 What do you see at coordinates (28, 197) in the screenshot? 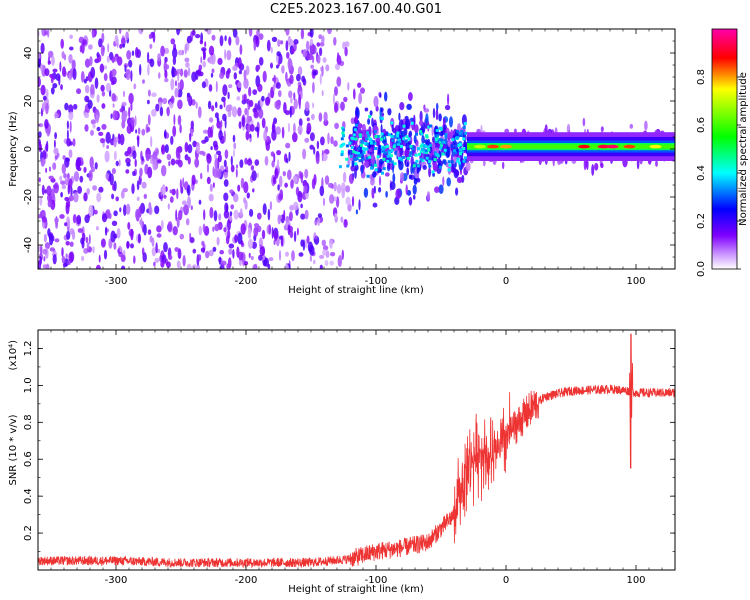
I see `y-tick-label: -20` at bounding box center [28, 197].